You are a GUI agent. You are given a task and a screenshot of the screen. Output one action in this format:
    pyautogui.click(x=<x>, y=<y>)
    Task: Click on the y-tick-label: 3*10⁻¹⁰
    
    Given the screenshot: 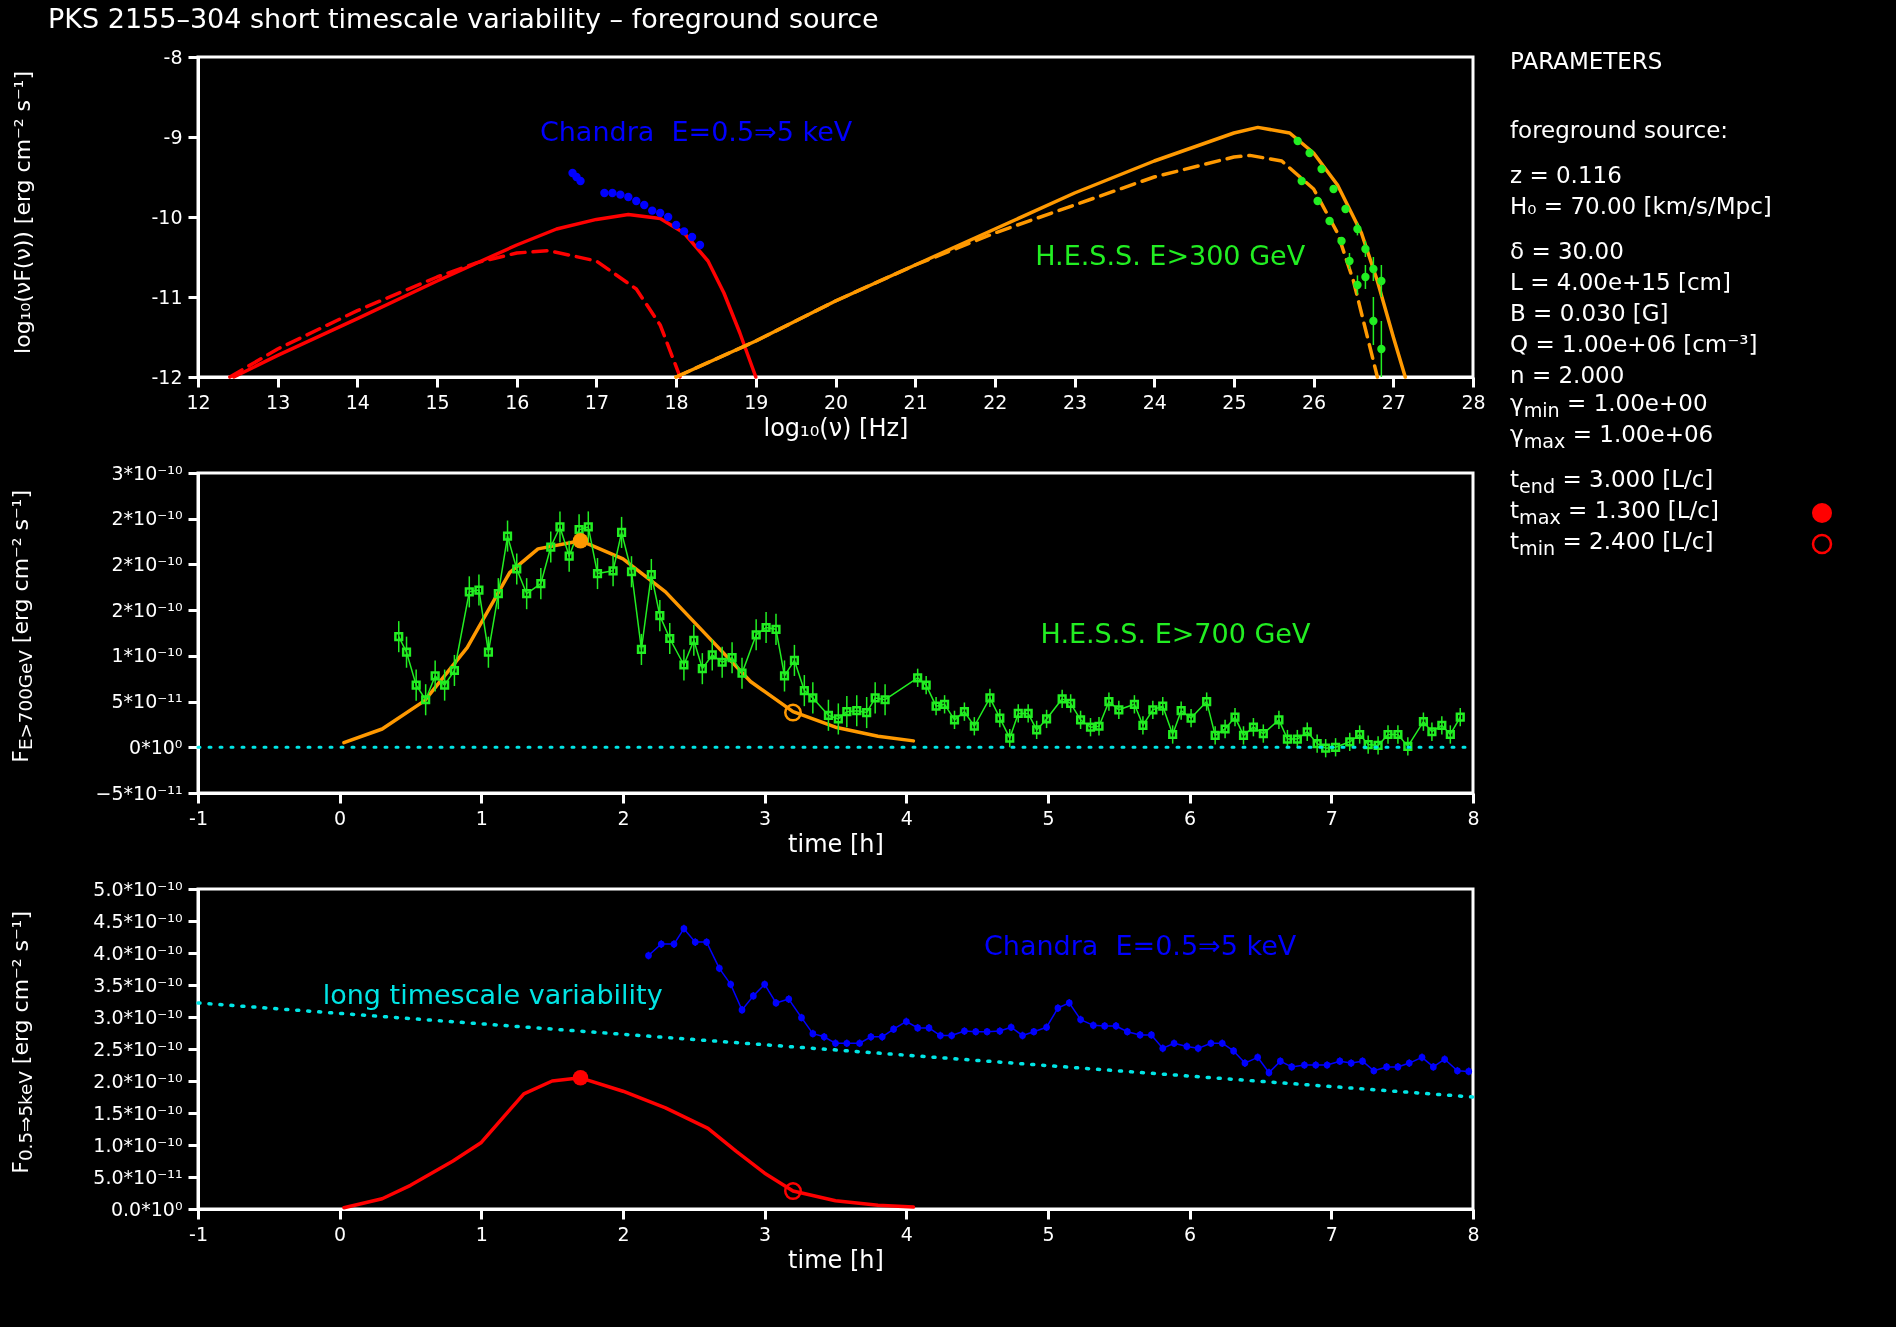 What is the action you would take?
    pyautogui.click(x=147, y=472)
    